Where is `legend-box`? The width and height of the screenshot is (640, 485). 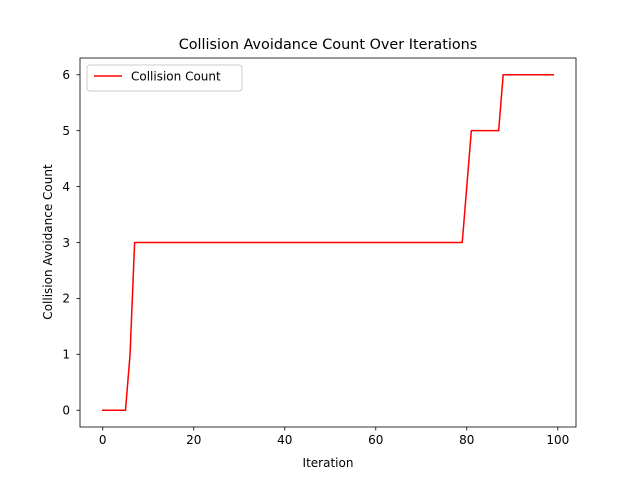
legend-box is located at coordinates (164, 78).